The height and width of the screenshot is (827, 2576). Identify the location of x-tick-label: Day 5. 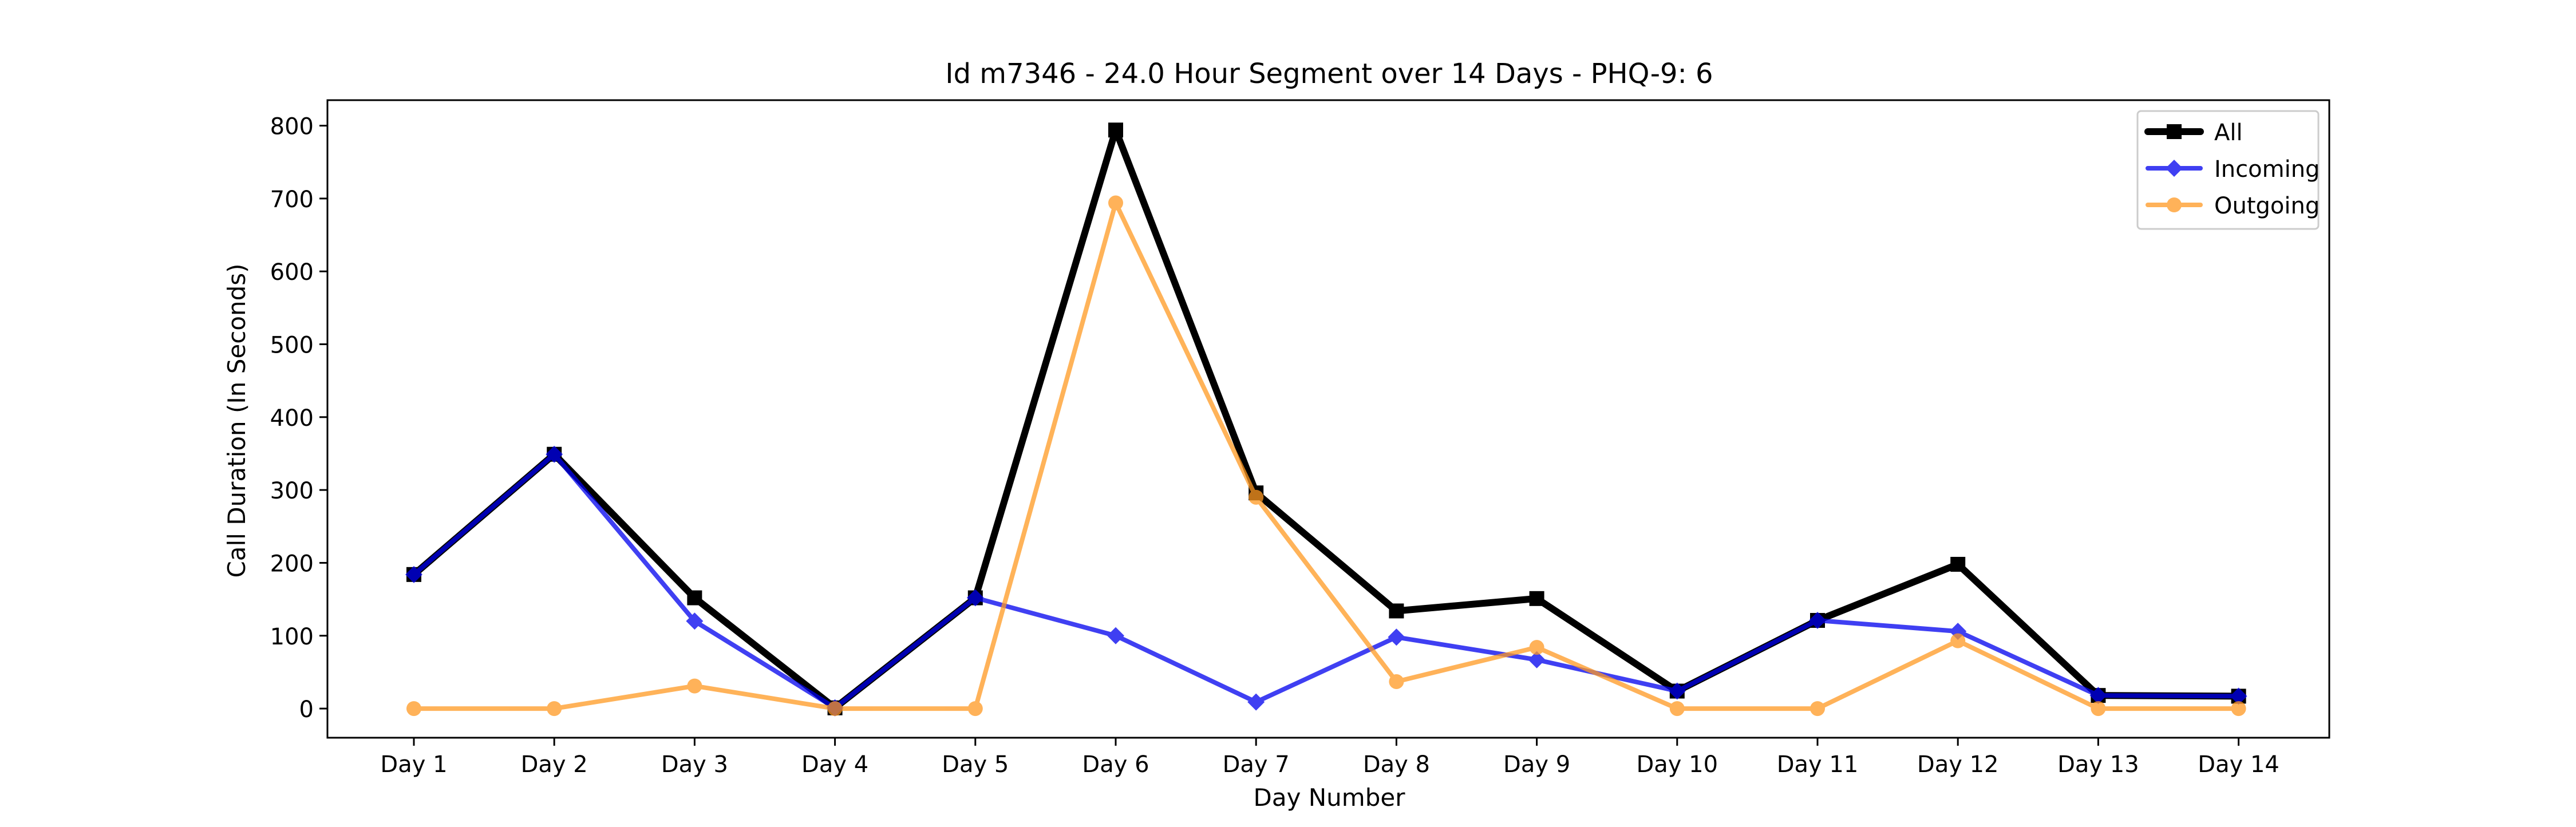
(975, 764).